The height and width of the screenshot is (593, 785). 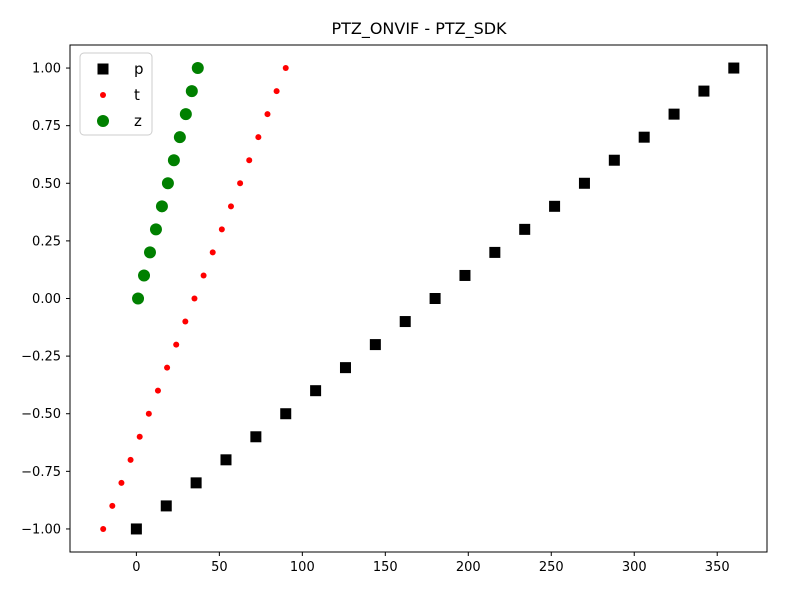 What do you see at coordinates (41, 472) in the screenshot?
I see `y-tick-label: −0.75` at bounding box center [41, 472].